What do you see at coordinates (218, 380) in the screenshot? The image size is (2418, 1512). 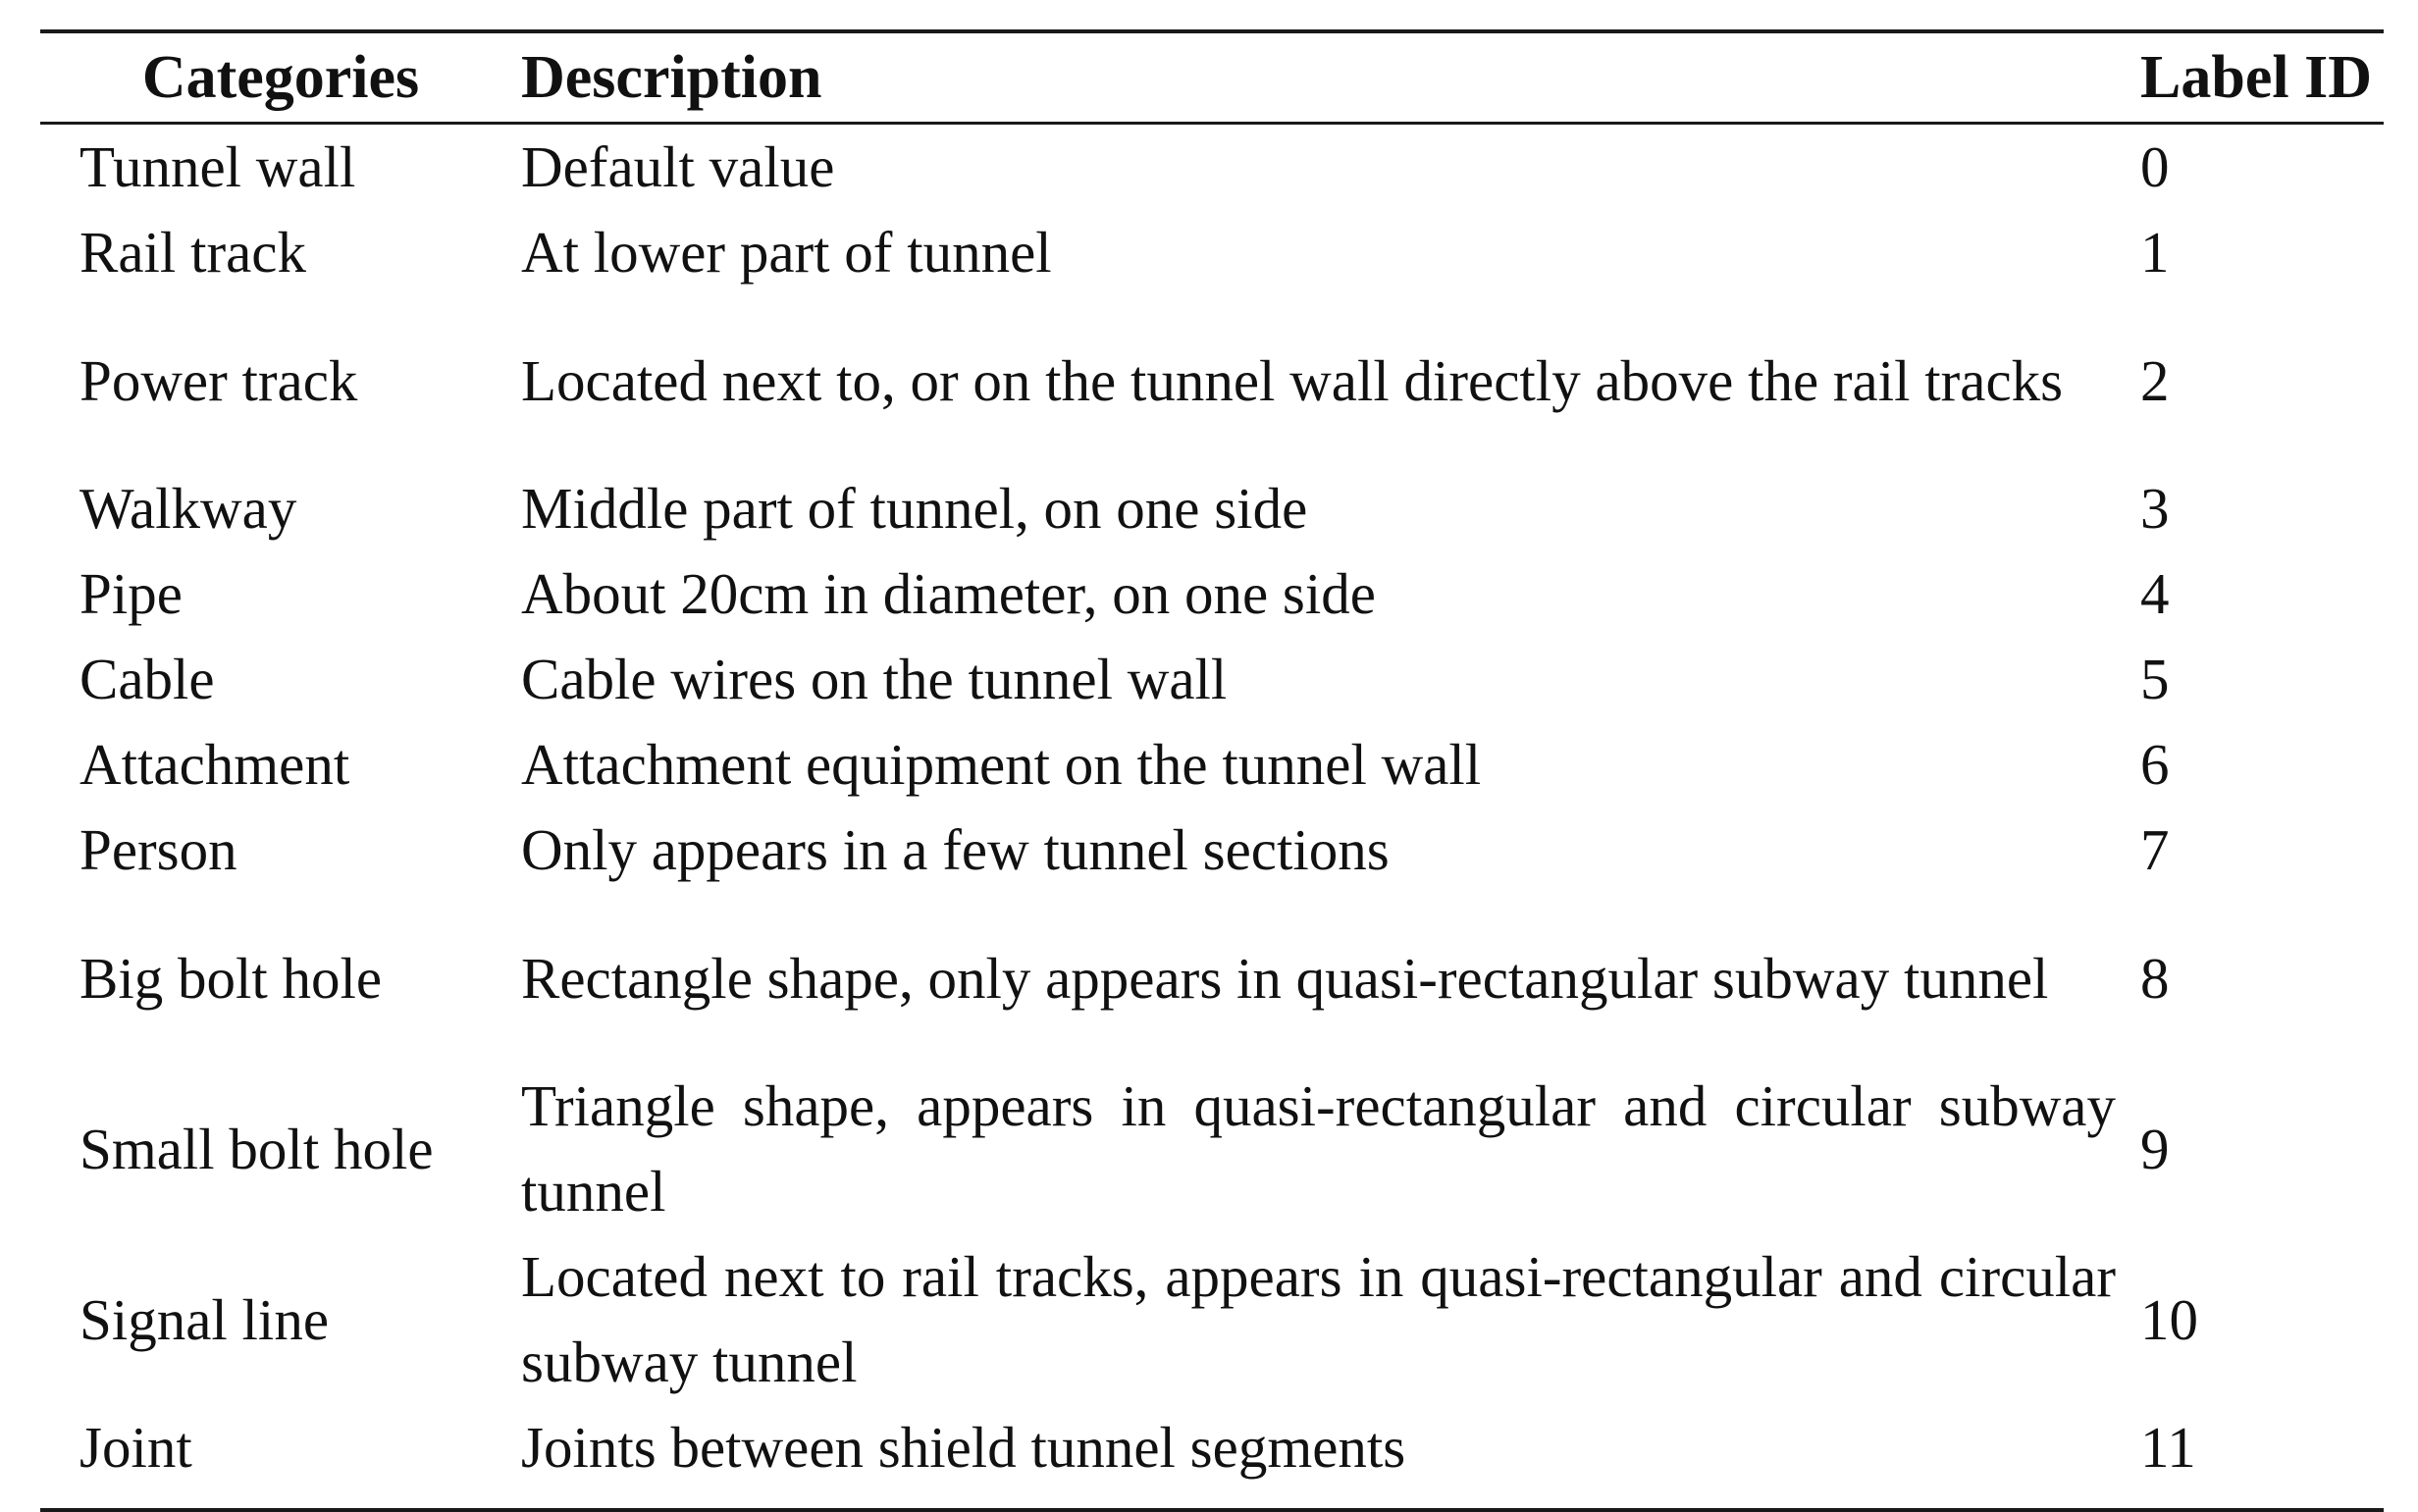 I see `category-cell: Power track` at bounding box center [218, 380].